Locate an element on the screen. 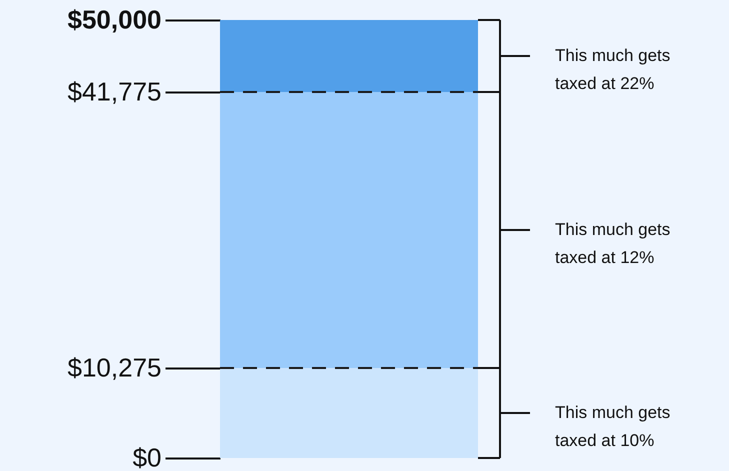 This screenshot has height=471, width=729. text: This much gets taxed at 10% is located at coordinates (612, 426).